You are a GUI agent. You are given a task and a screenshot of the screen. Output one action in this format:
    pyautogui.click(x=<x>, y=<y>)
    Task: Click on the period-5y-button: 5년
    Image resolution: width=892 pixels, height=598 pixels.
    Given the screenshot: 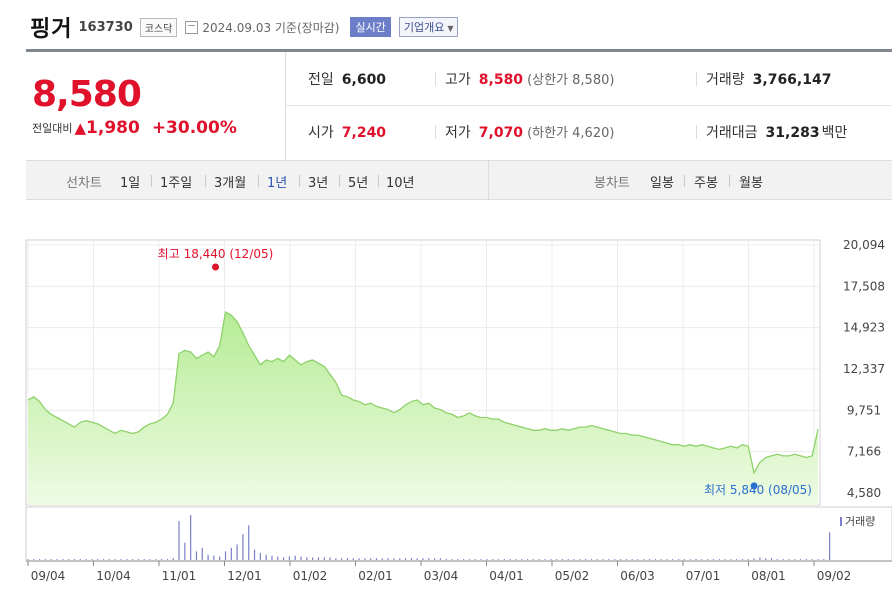 What is the action you would take?
    pyautogui.click(x=358, y=183)
    